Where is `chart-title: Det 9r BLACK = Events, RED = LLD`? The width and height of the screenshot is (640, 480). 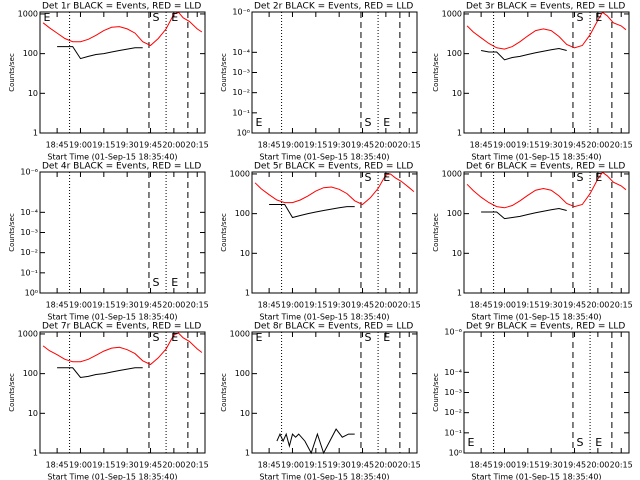
chart-title: Det 9r BLACK = Events, RED = LLD is located at coordinates (545, 327).